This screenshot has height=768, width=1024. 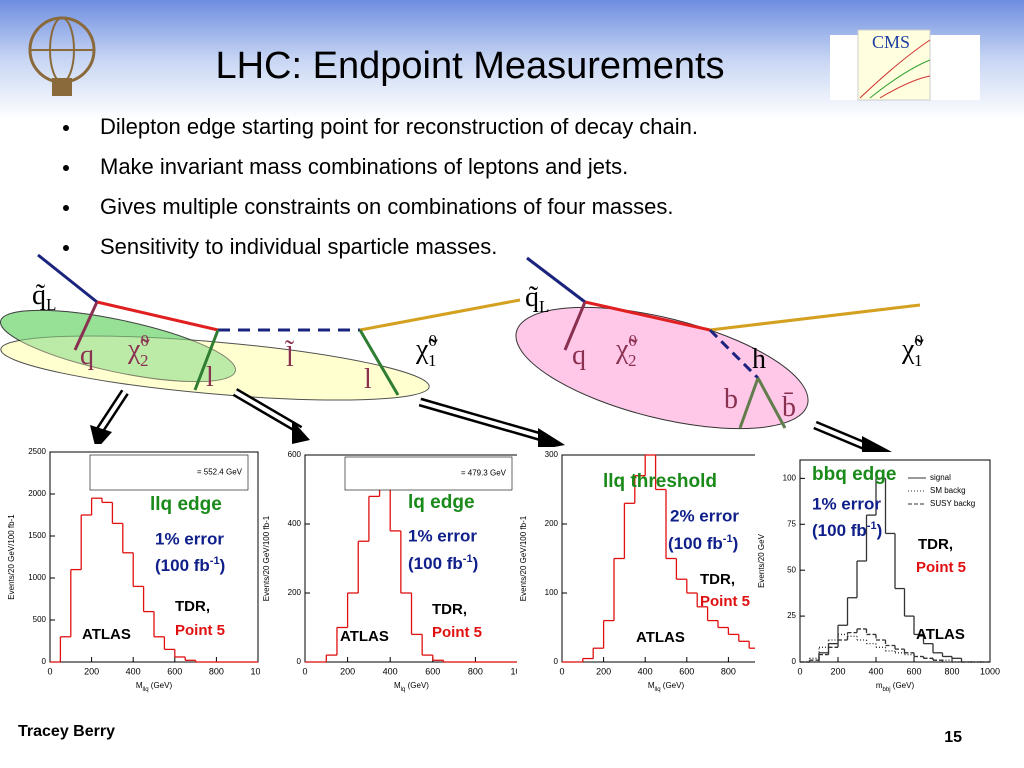 What do you see at coordinates (789, 407) in the screenshot?
I see `particle-symbol: b̄` at bounding box center [789, 407].